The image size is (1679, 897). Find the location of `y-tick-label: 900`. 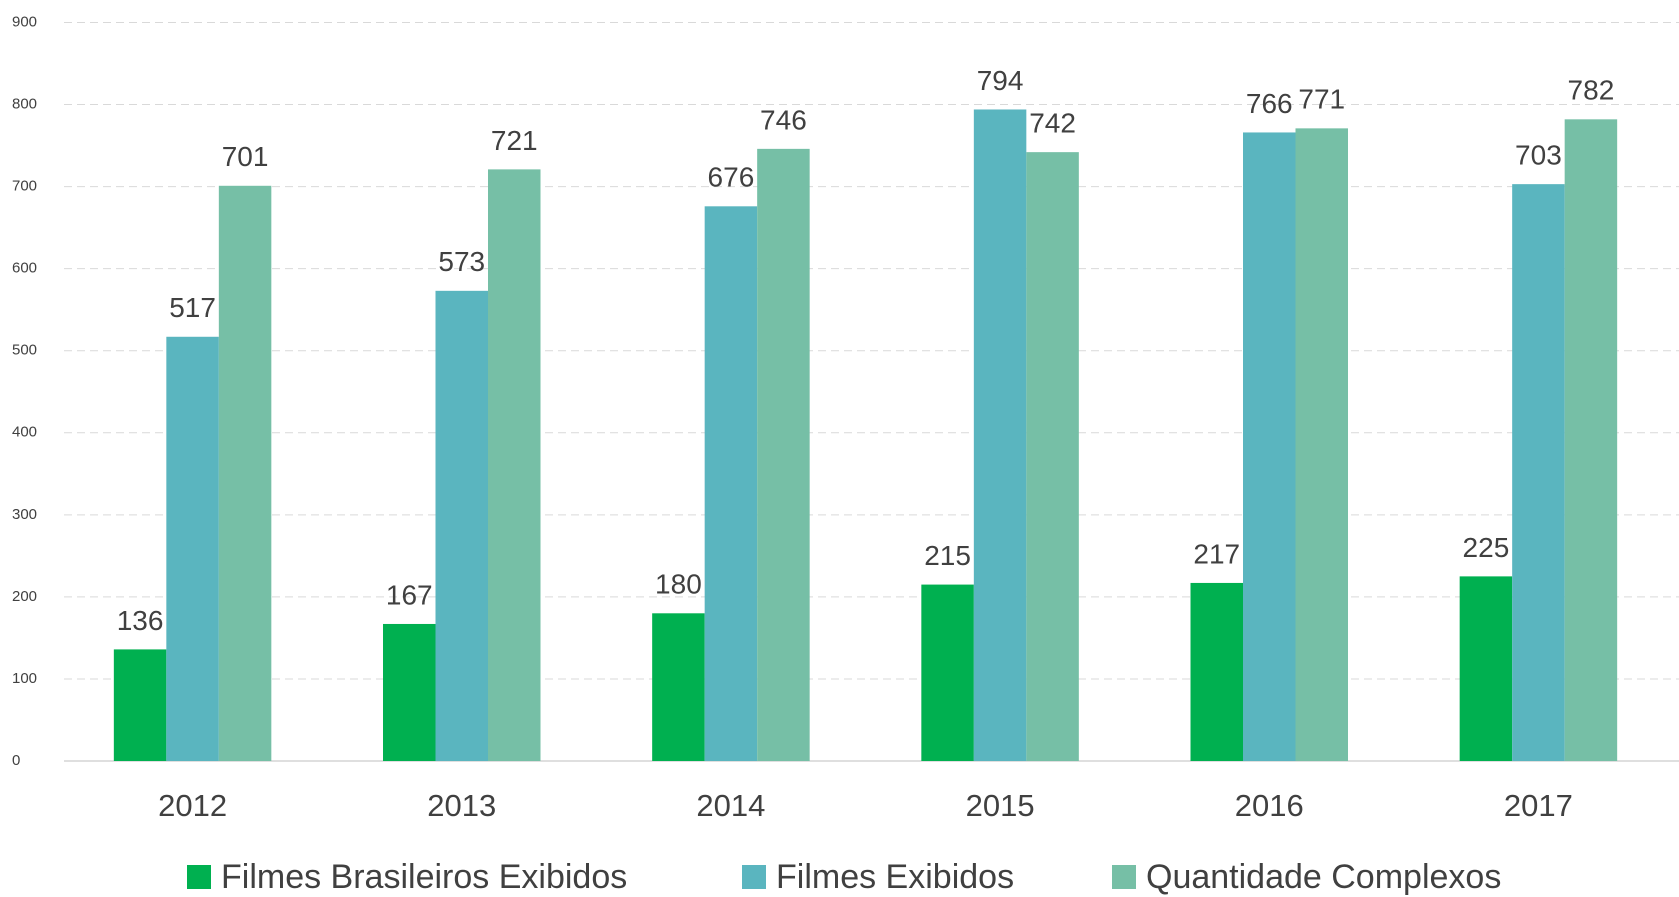

y-tick-label: 900 is located at coordinates (24, 21).